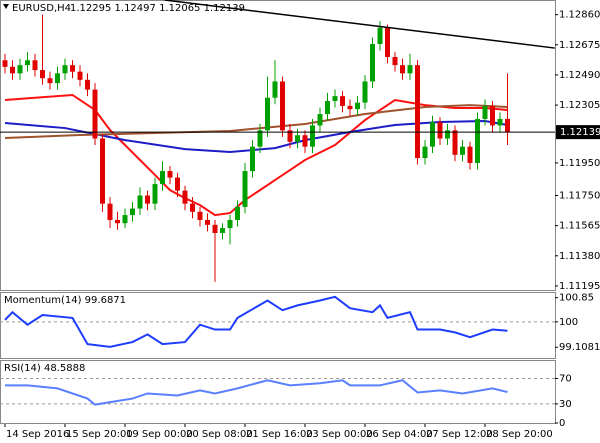  Describe the element at coordinates (579, 286) in the screenshot. I see `y-tick-label: 1.11195` at that location.